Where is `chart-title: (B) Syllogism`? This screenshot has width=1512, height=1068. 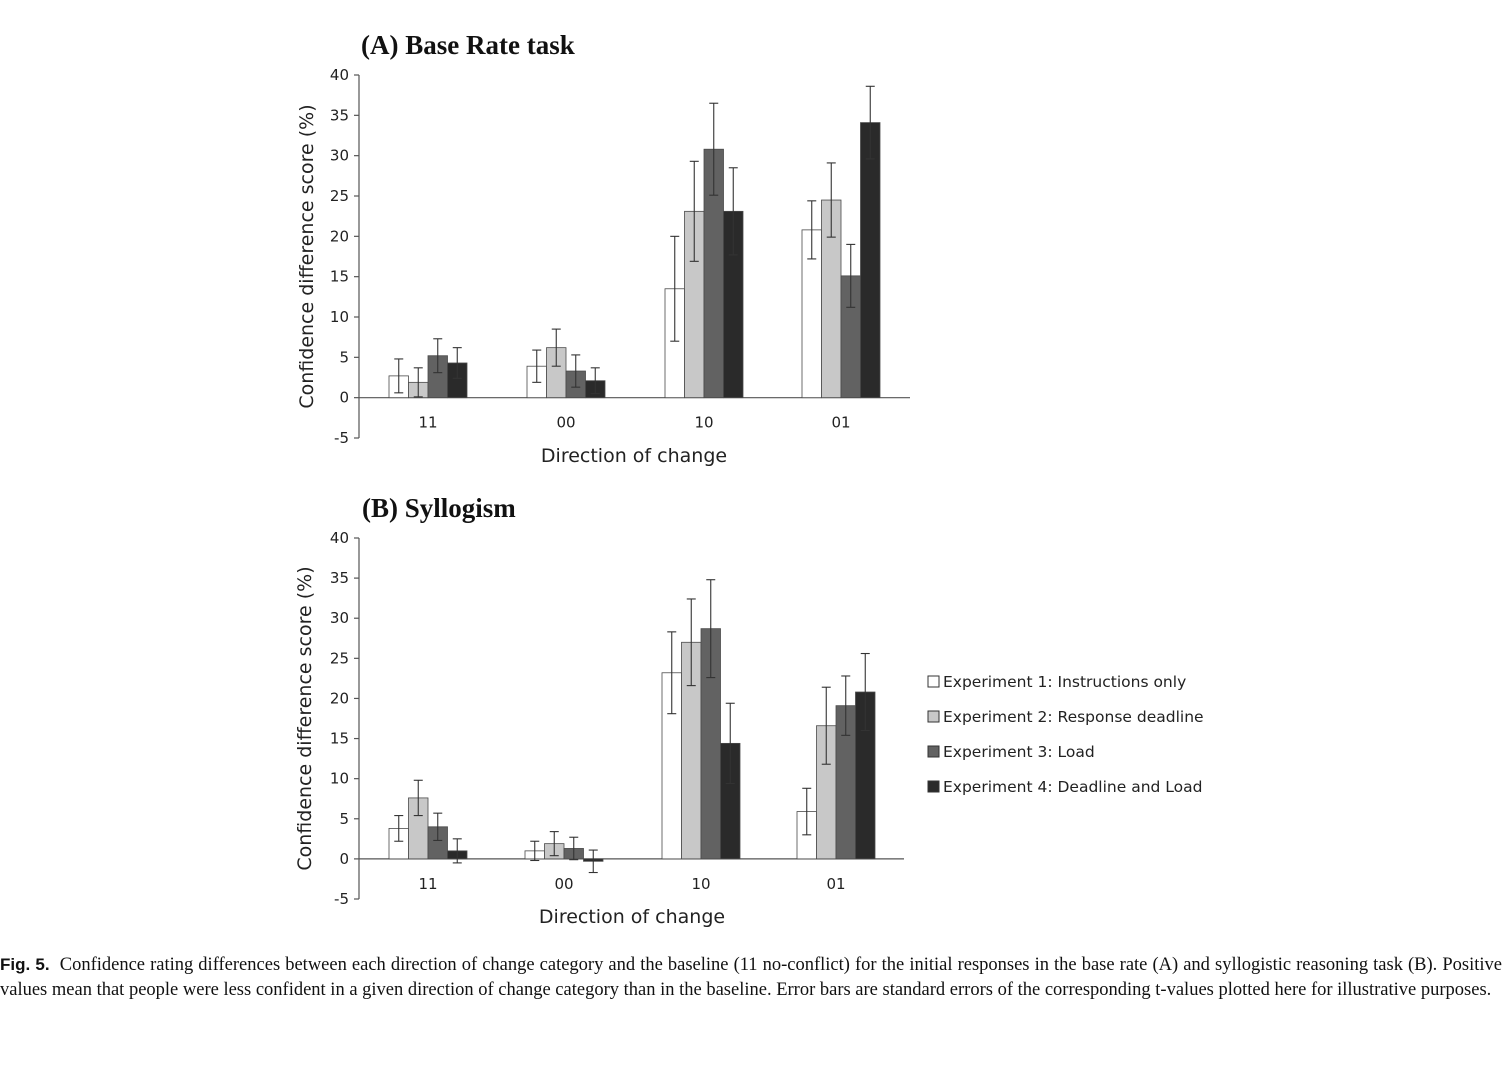
chart-title: (B) Syllogism is located at coordinates (439, 508).